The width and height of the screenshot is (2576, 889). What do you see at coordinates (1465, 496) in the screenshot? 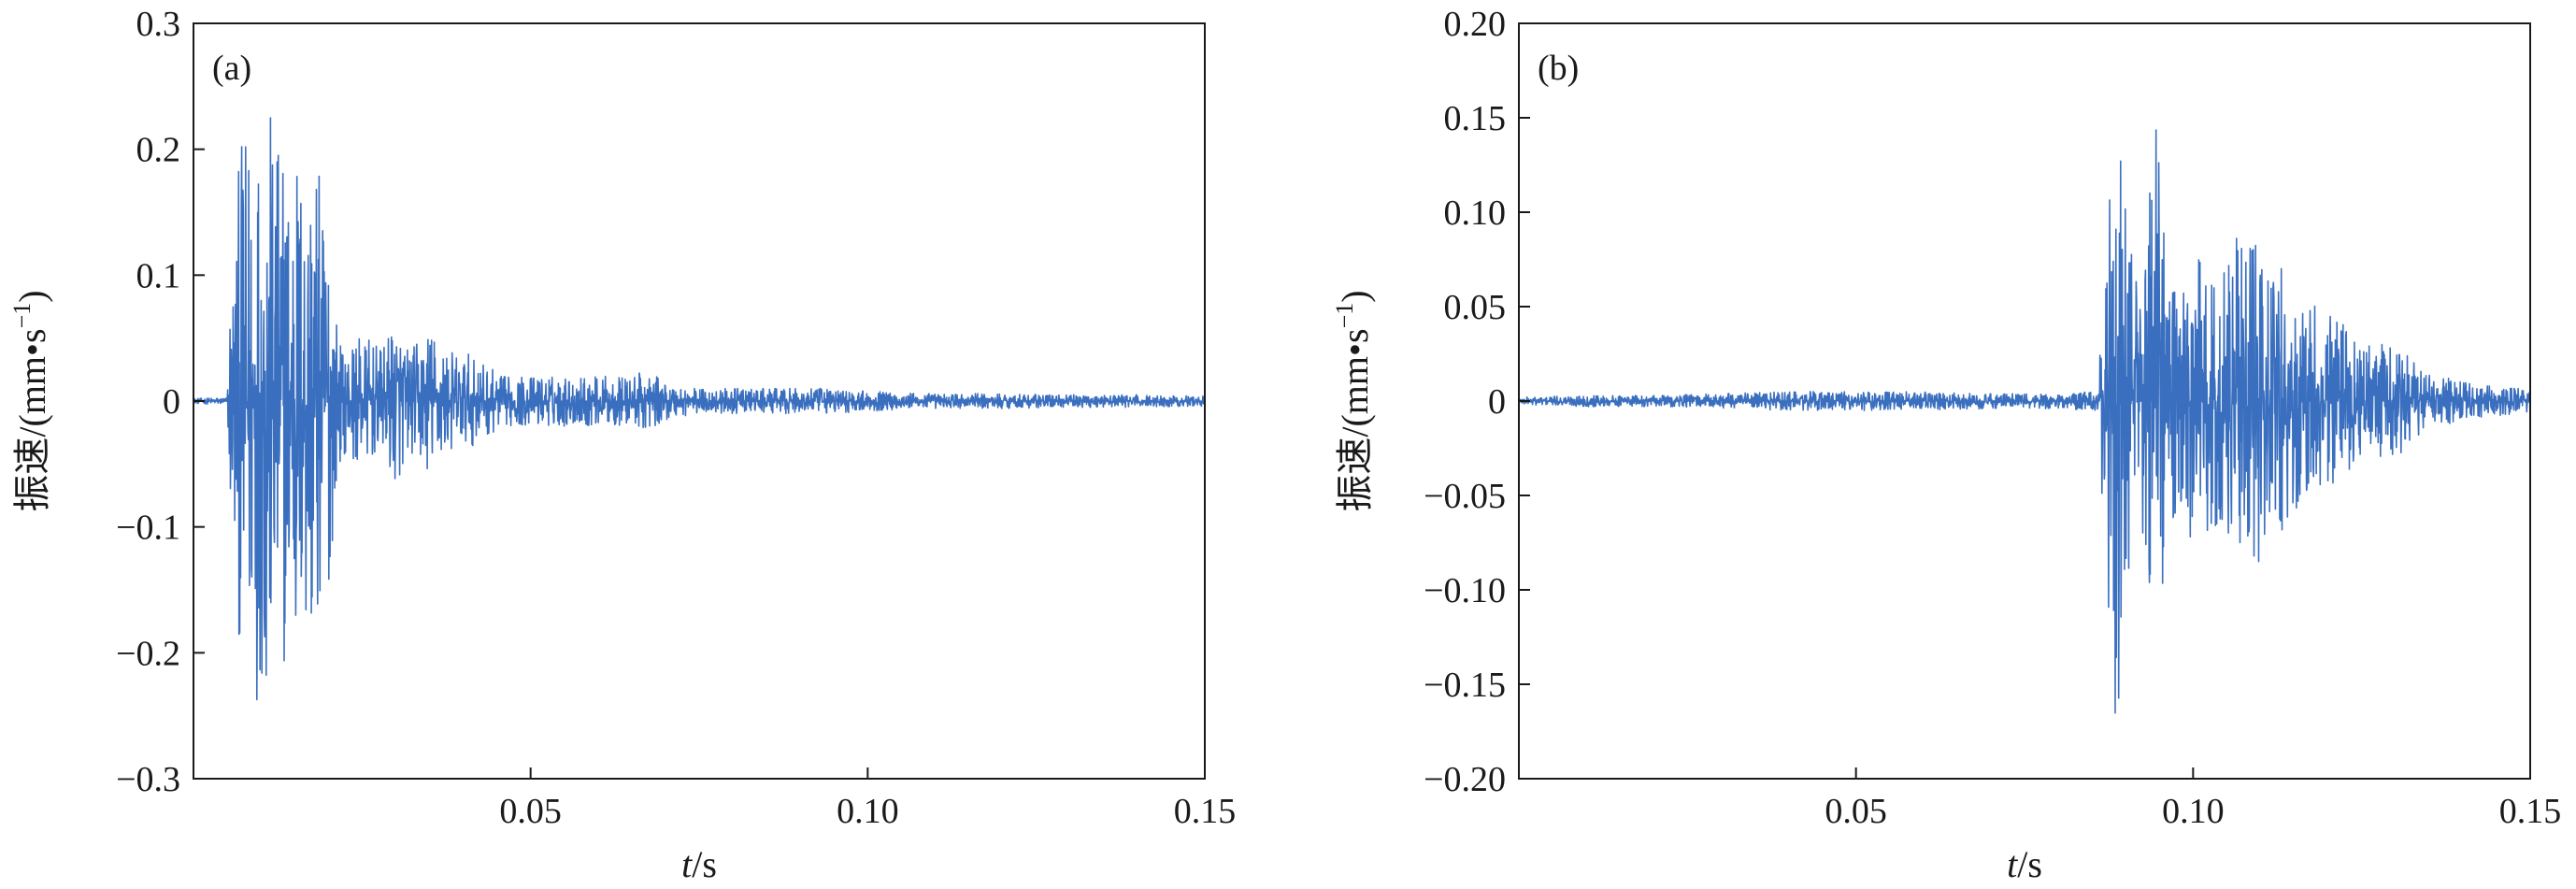
I see `y-tick-label: −0.05` at bounding box center [1465, 496].